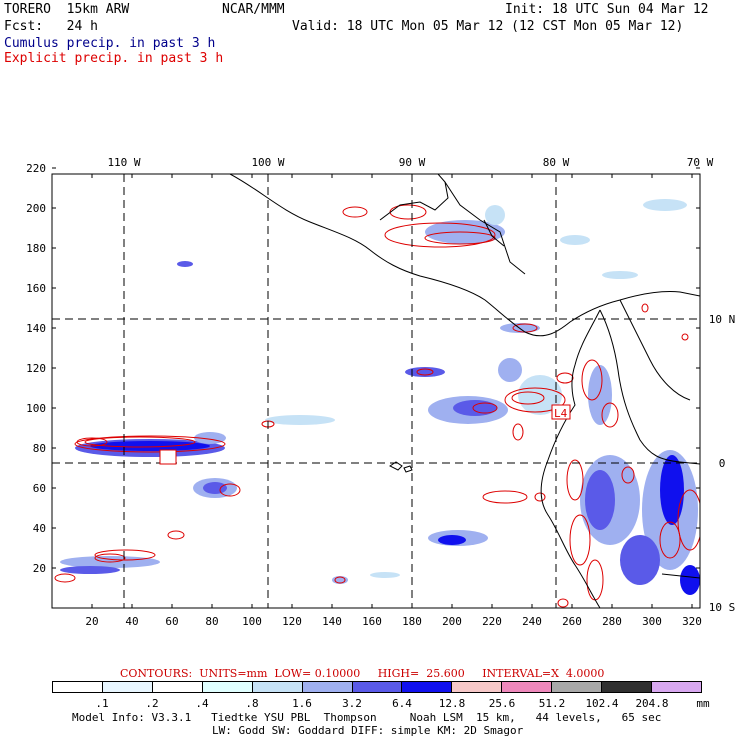  Describe the element at coordinates (114, 58) in the screenshot. I see `legend-explicit: Explicit precip. in past 3 h` at that location.